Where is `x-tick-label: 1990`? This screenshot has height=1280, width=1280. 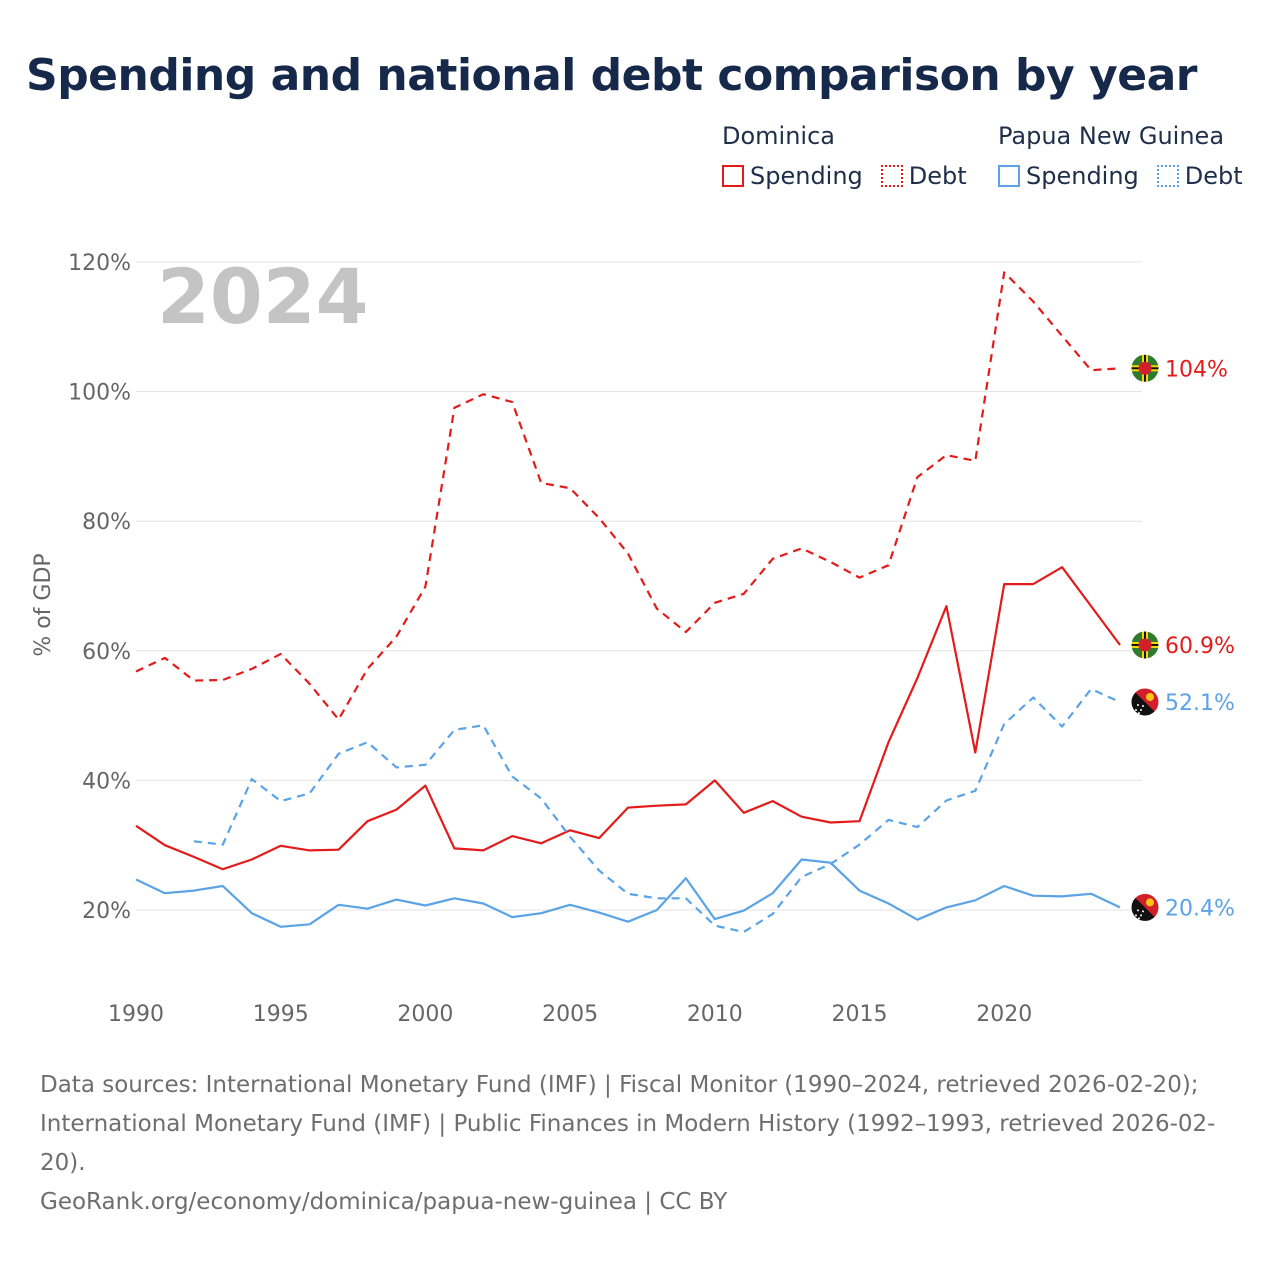
x-tick-label: 1990 is located at coordinates (136, 1014).